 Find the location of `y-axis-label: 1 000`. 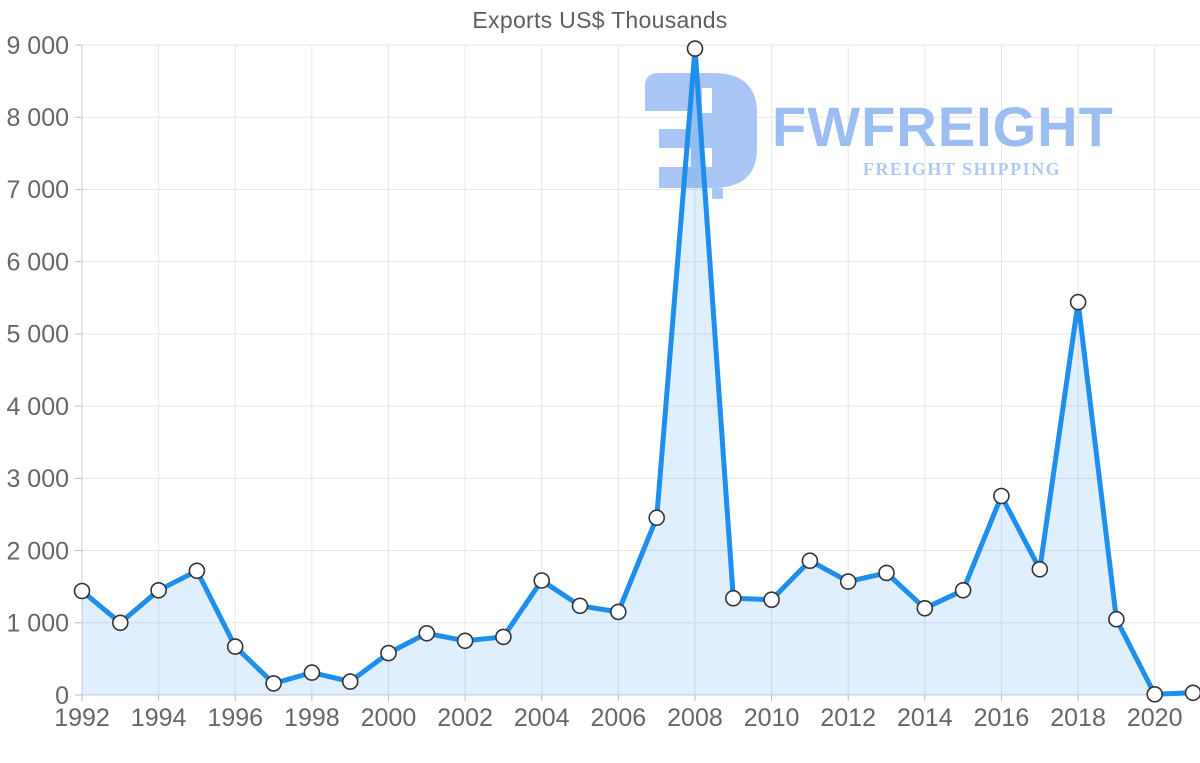

y-axis-label: 1 000 is located at coordinates (37, 624).